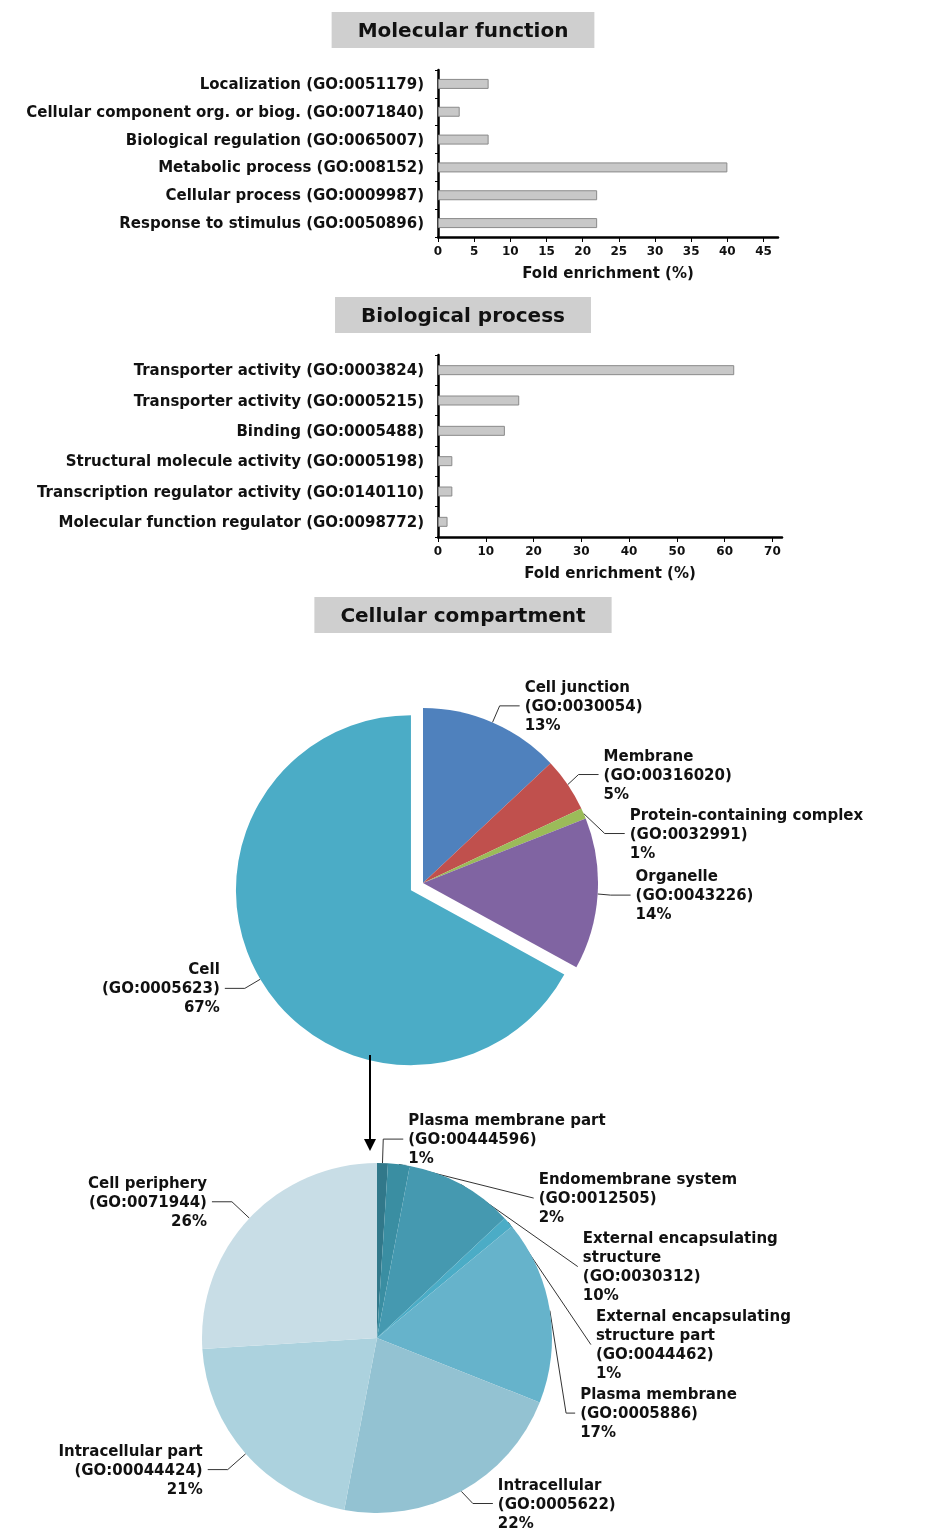 The height and width of the screenshot is (1534, 926). What do you see at coordinates (463, 315) in the screenshot?
I see `chart-title: Biological process` at bounding box center [463, 315].